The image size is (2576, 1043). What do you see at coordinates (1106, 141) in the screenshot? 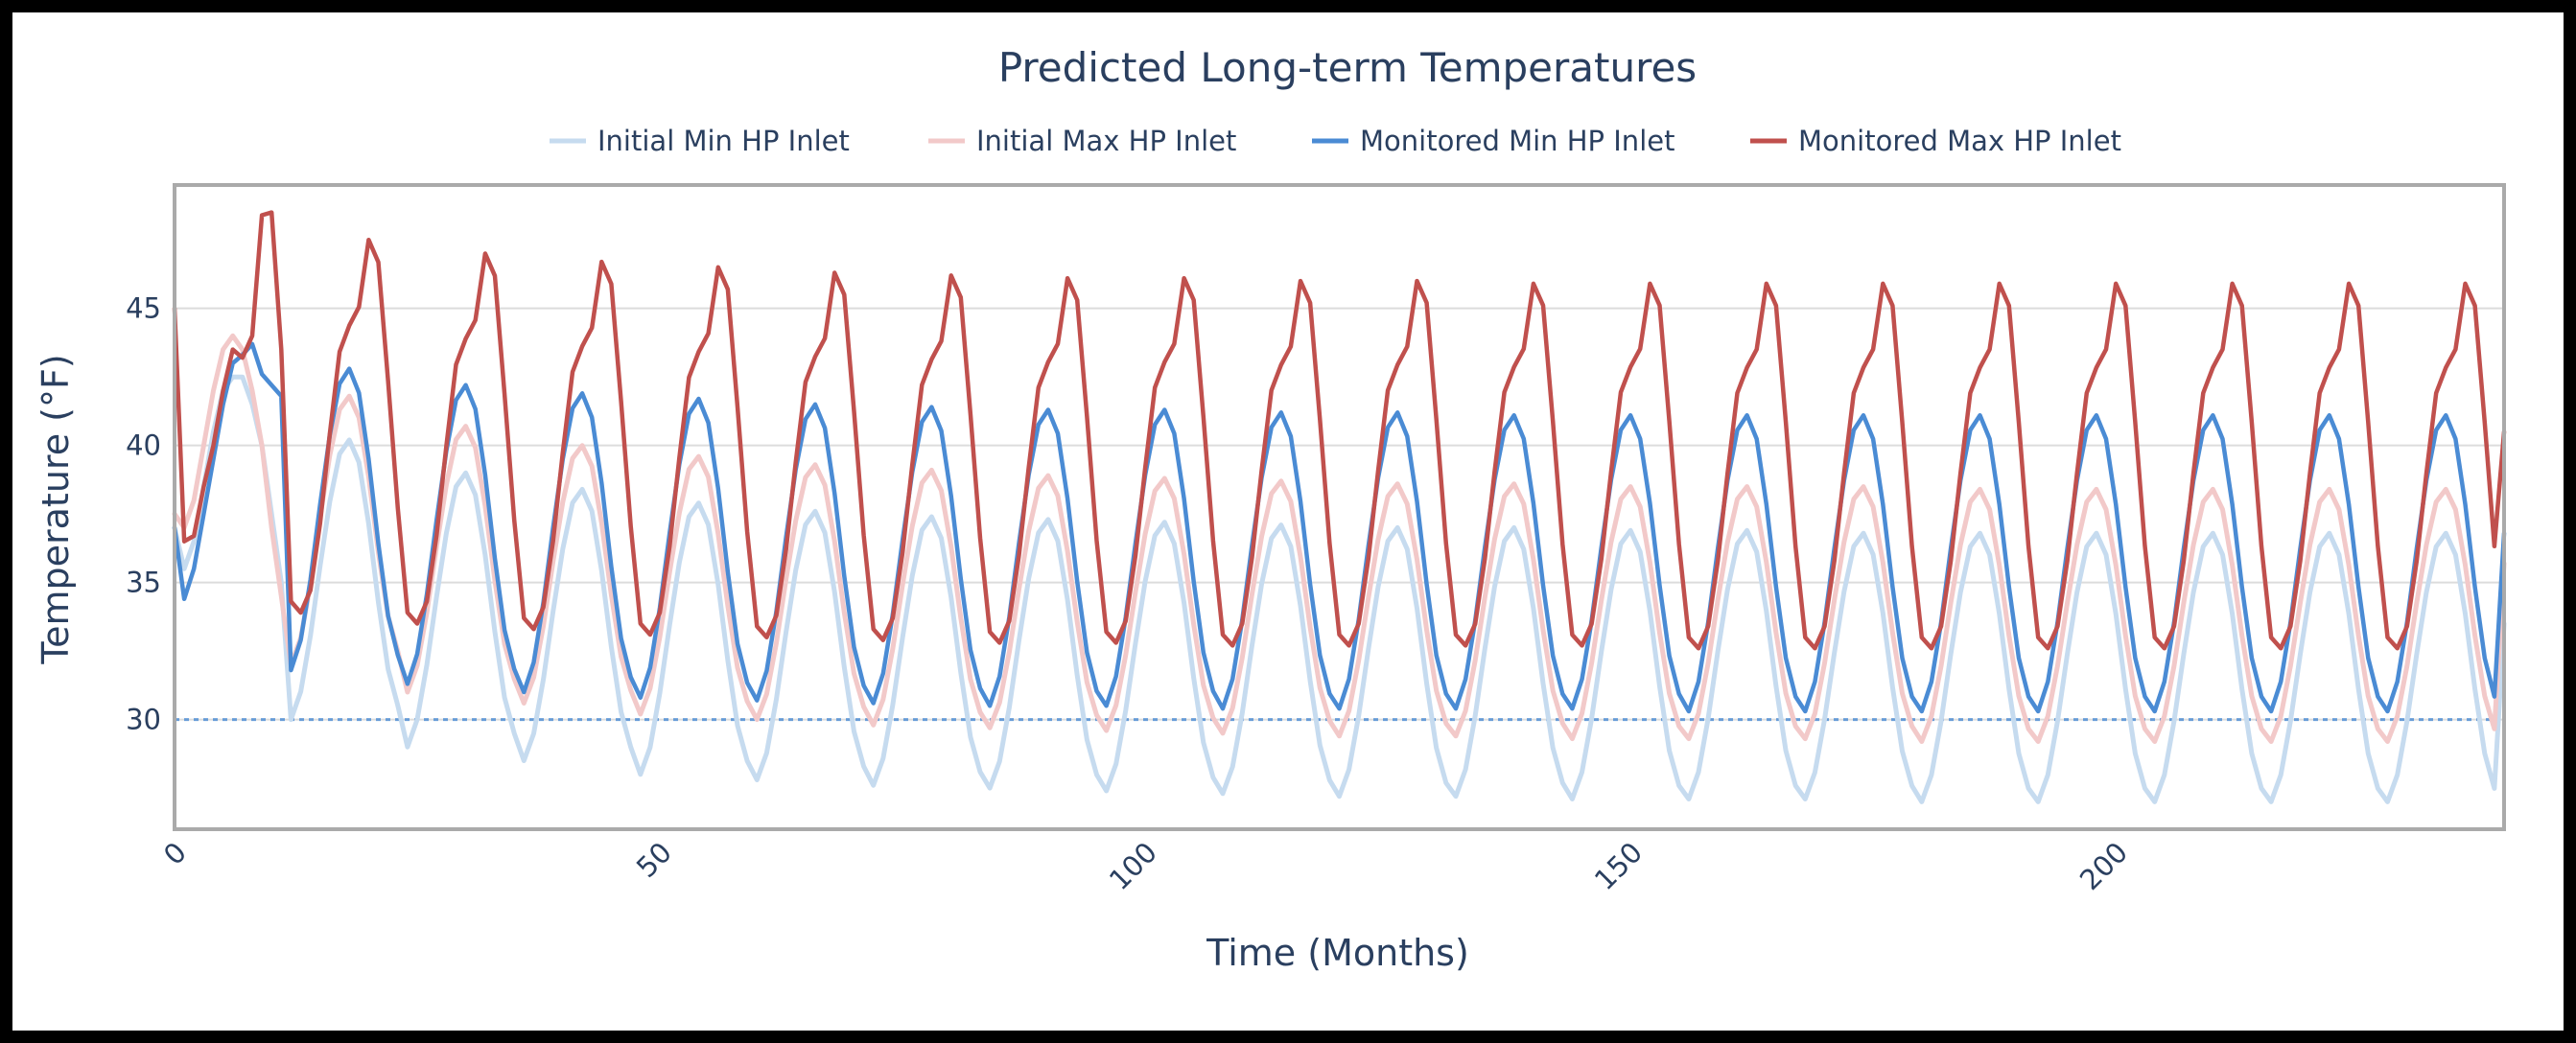
I see `series-initial-max-legend-label: Initial Max HP Inlet` at bounding box center [1106, 141].